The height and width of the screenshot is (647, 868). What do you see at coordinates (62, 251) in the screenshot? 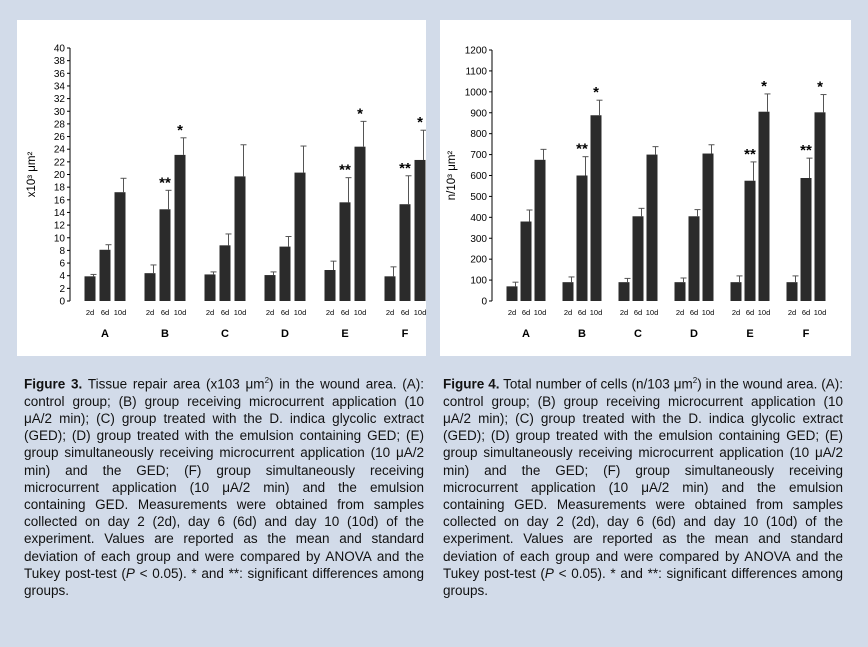
I see `chart1-y-tick-label: 8` at bounding box center [62, 251].